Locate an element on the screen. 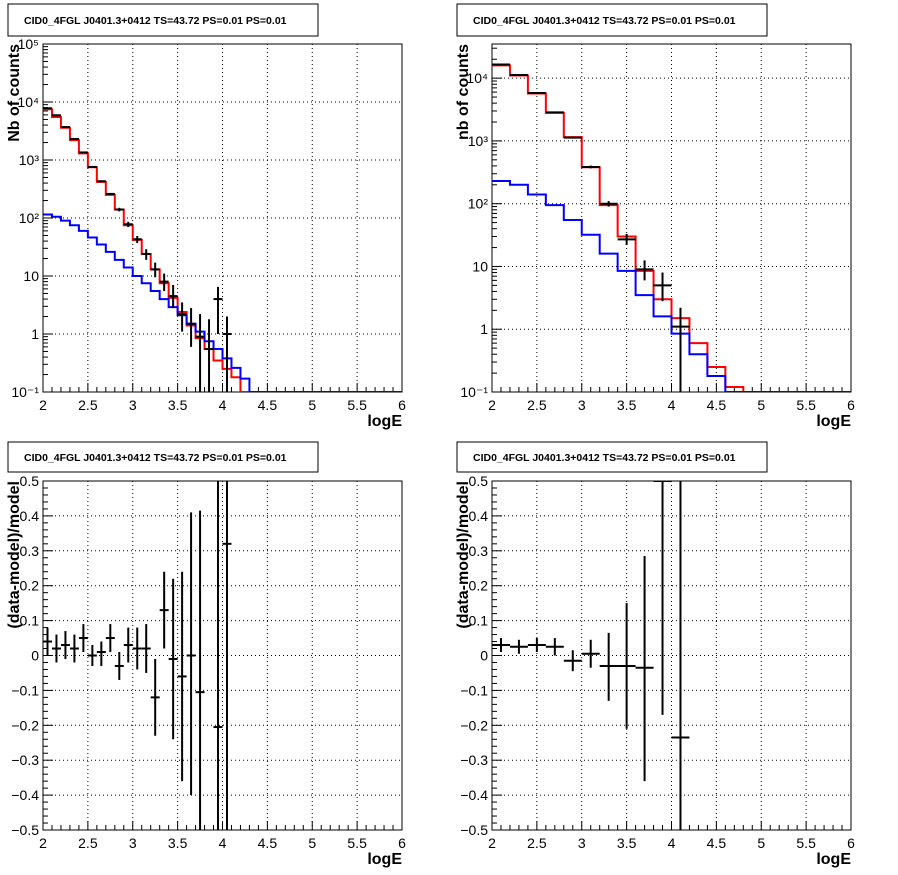 The height and width of the screenshot is (875, 898). series-line-red is located at coordinates (671, 228).